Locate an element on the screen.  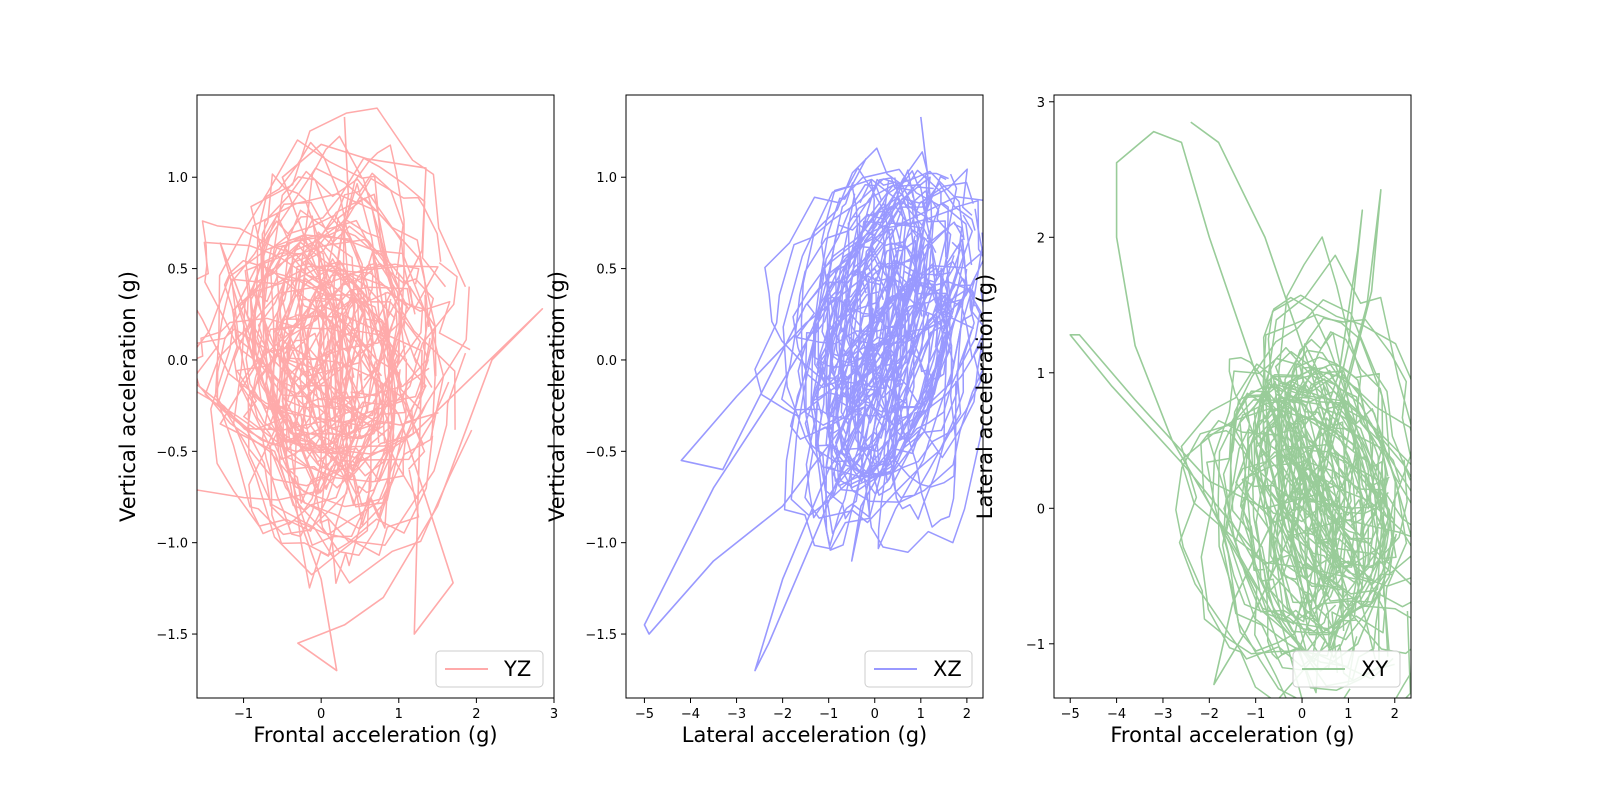
y-tick-label: 2 is located at coordinates (1041, 238).